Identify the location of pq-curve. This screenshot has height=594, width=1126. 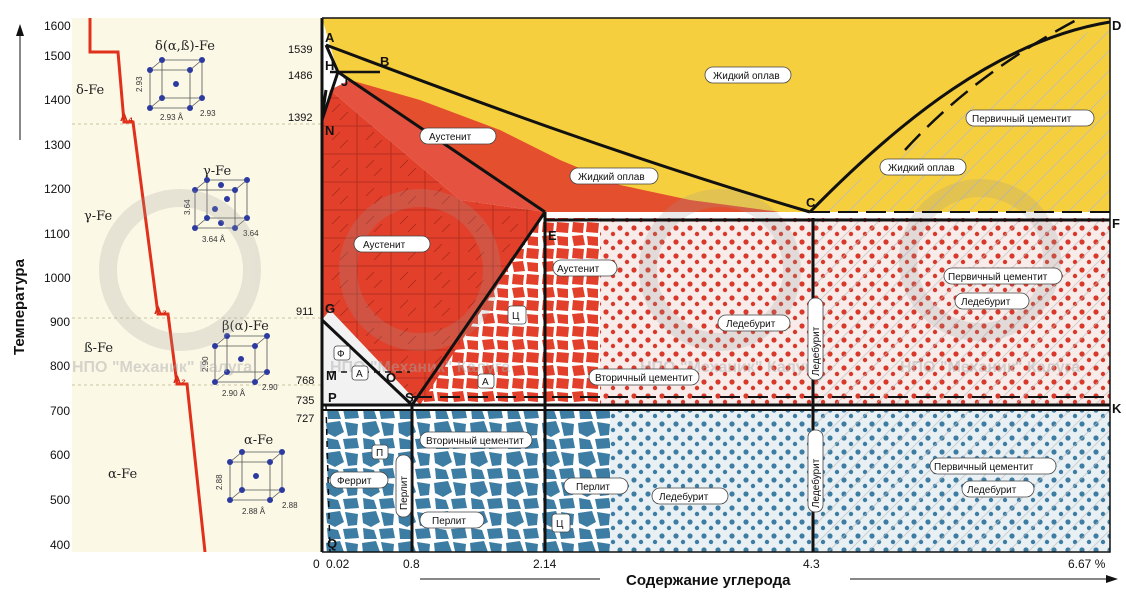
(328, 478).